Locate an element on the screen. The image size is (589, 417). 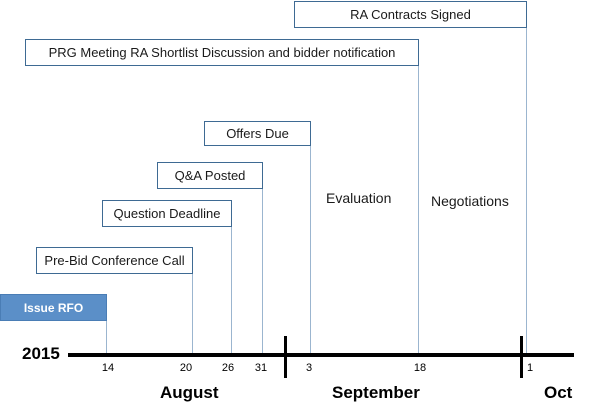
phase-negotiations: Negotiations is located at coordinates (470, 201).